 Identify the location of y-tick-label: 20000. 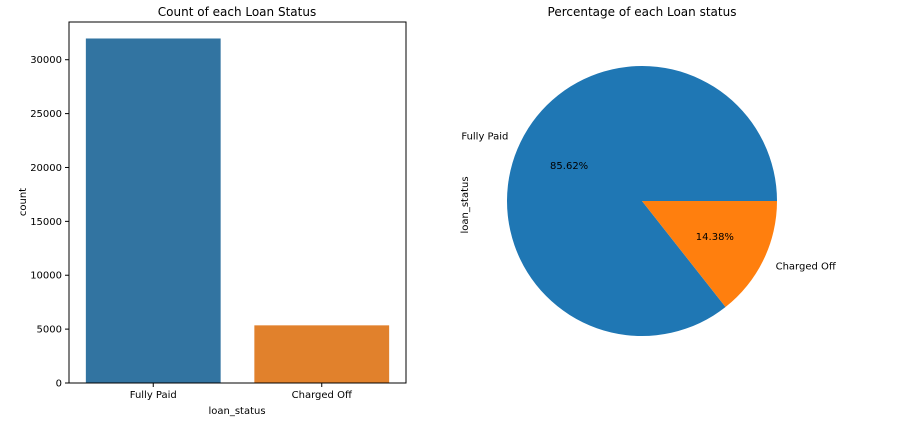
(46, 168).